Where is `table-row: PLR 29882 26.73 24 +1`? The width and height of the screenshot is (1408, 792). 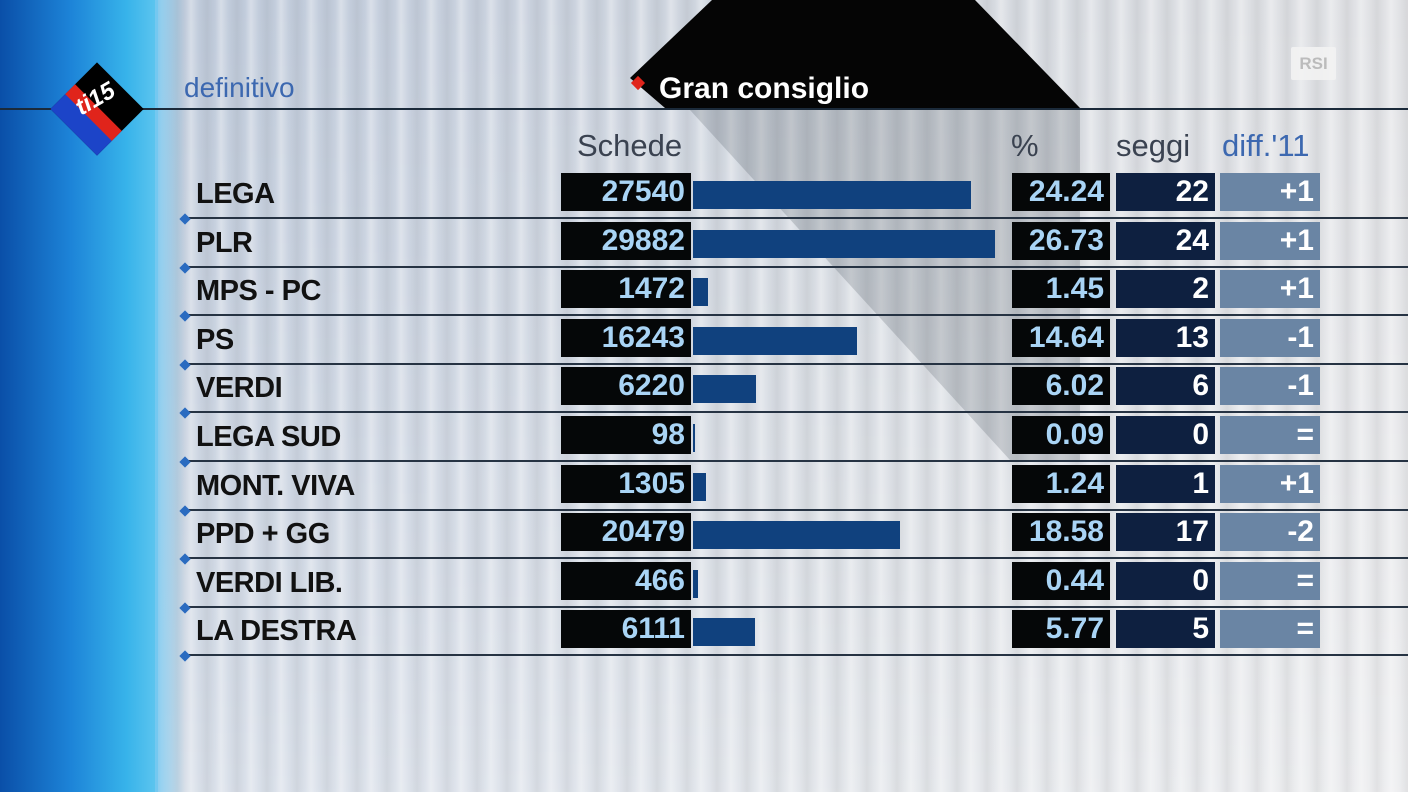
table-row: PLR 29882 26.73 24 +1 is located at coordinates (704, 247).